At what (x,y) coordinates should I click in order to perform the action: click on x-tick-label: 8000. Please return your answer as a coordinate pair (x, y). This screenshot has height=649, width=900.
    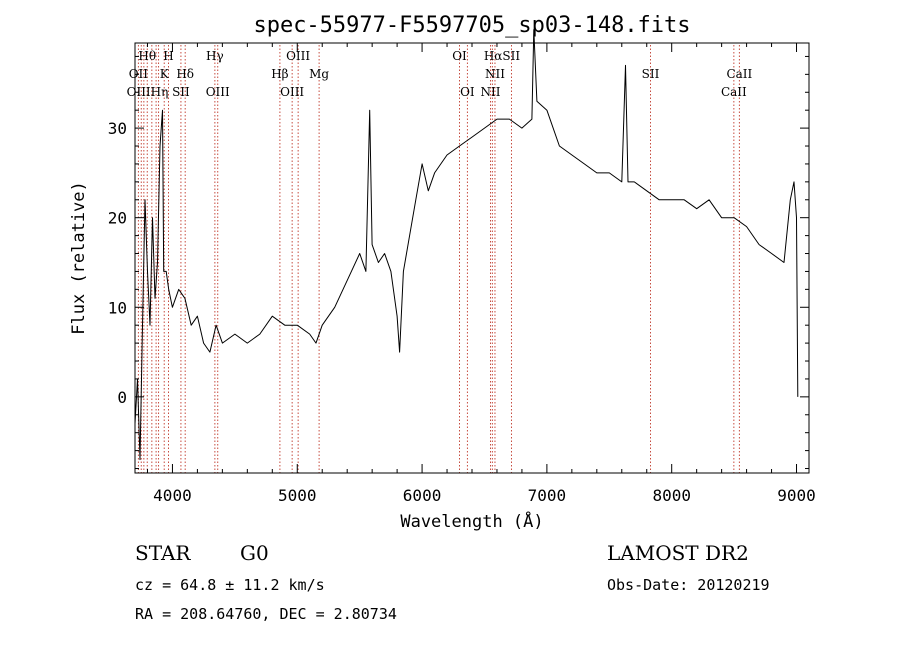
    Looking at the image, I should click on (671, 495).